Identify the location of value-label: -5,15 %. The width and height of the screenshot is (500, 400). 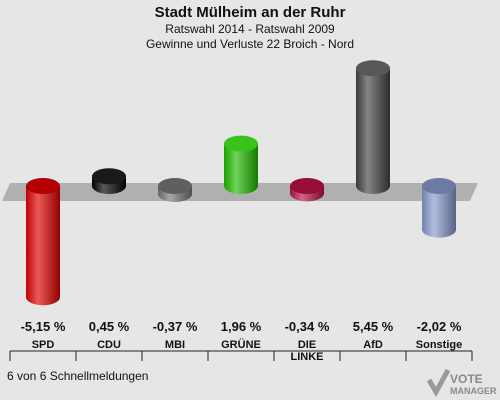
(43, 326).